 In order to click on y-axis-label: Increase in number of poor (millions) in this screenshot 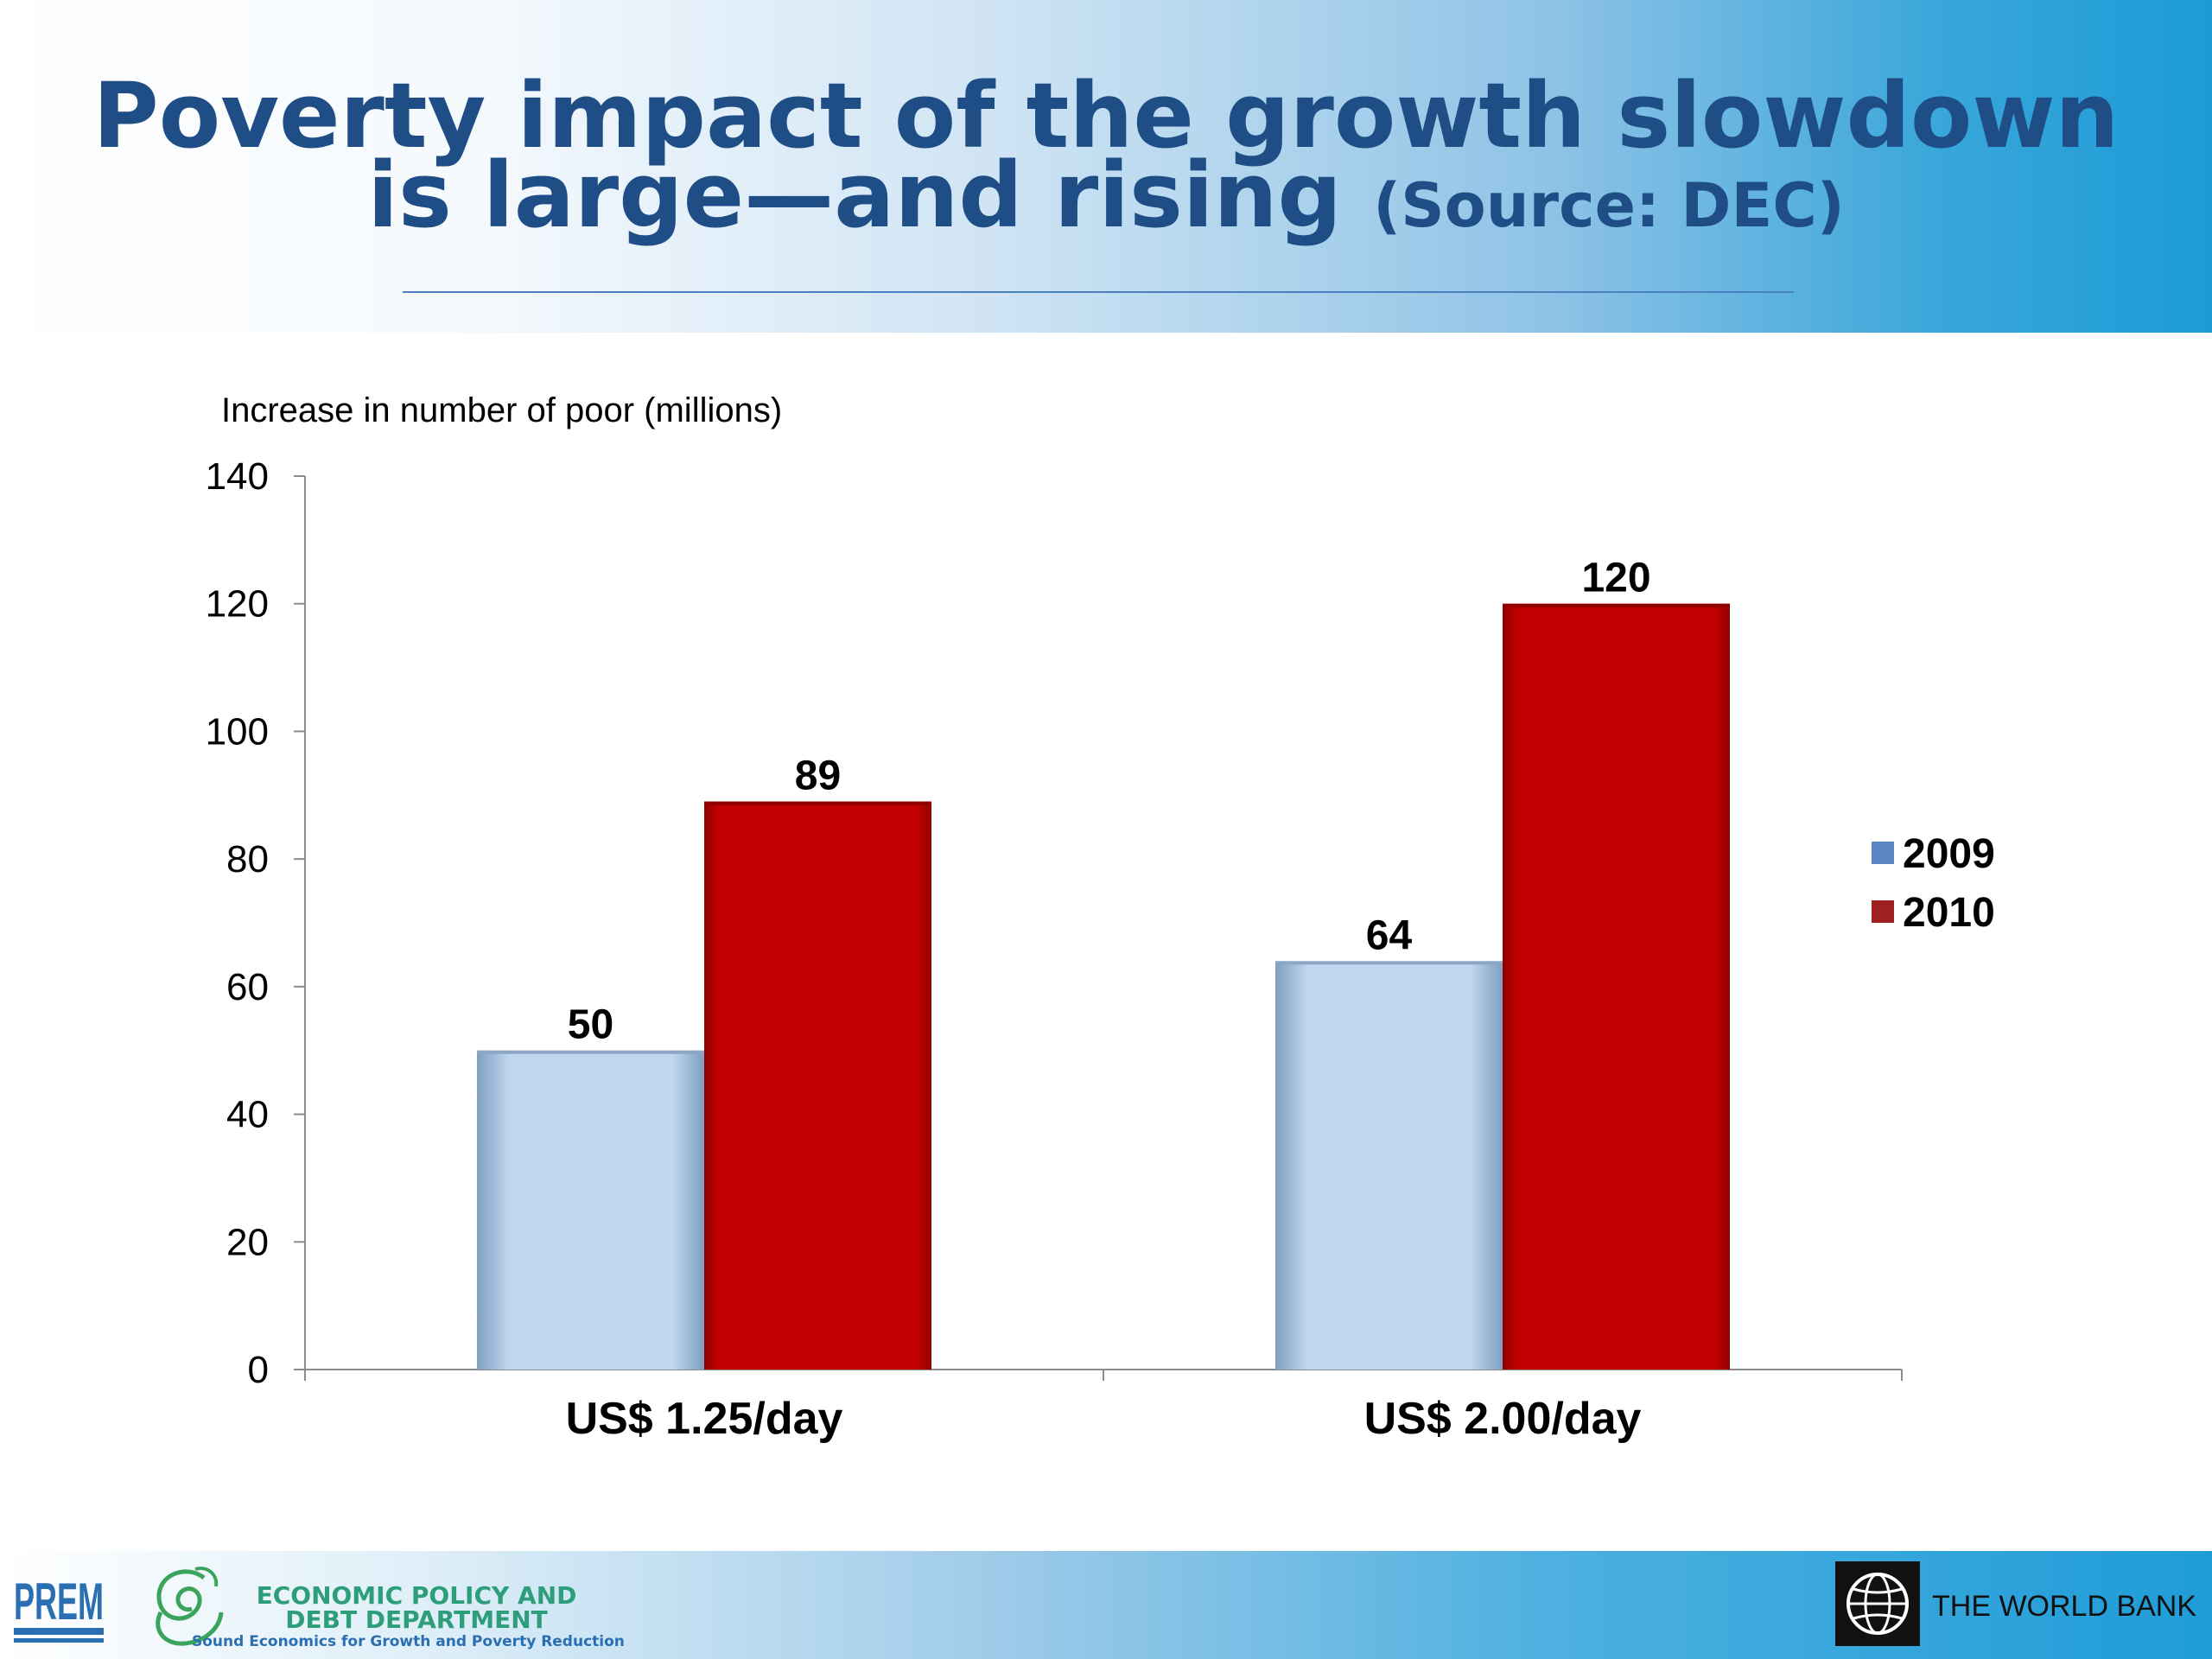, I will do `click(502, 410)`.